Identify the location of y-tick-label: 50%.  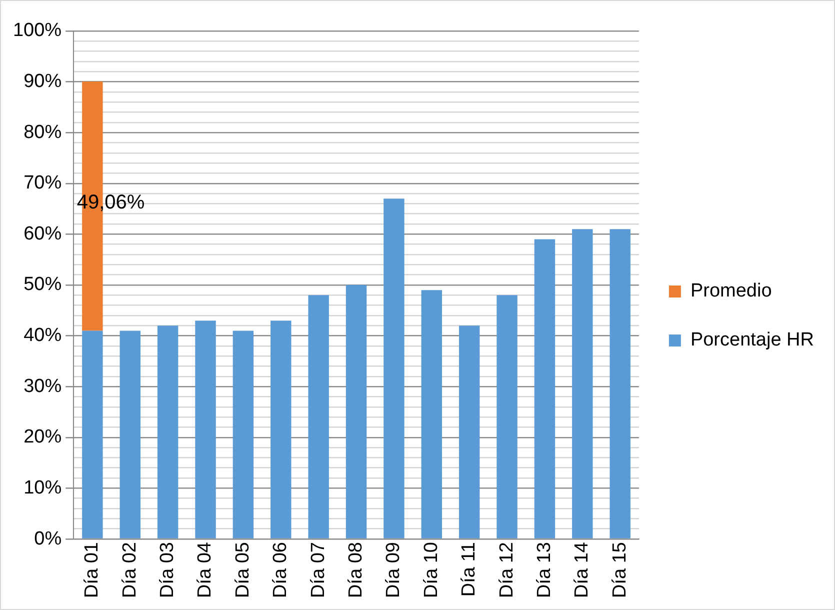
(43, 285).